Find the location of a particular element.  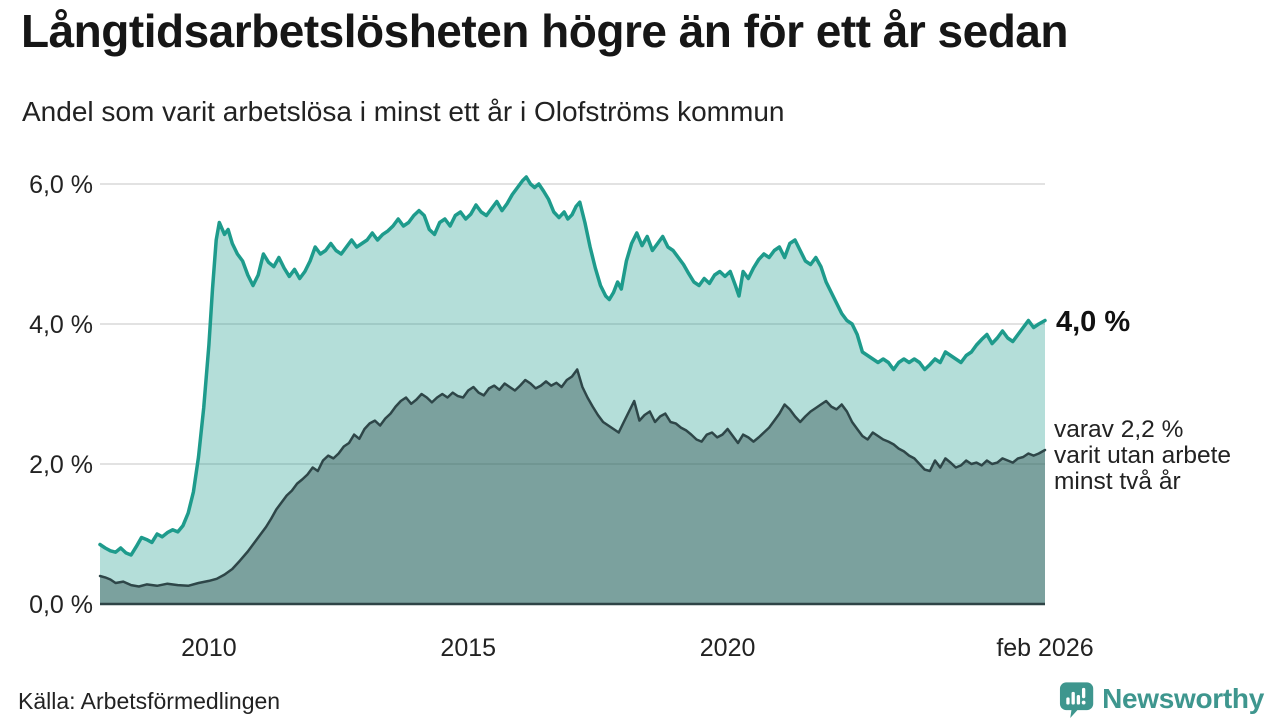

latest-value-label: 4,0 % is located at coordinates (1093, 322).